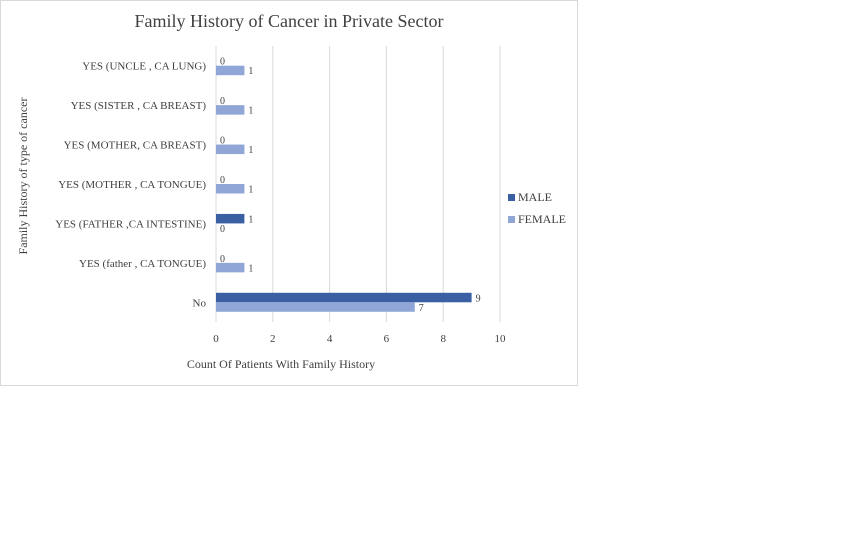 The image size is (864, 540). I want to click on legend-label: FEMALE, so click(542, 219).